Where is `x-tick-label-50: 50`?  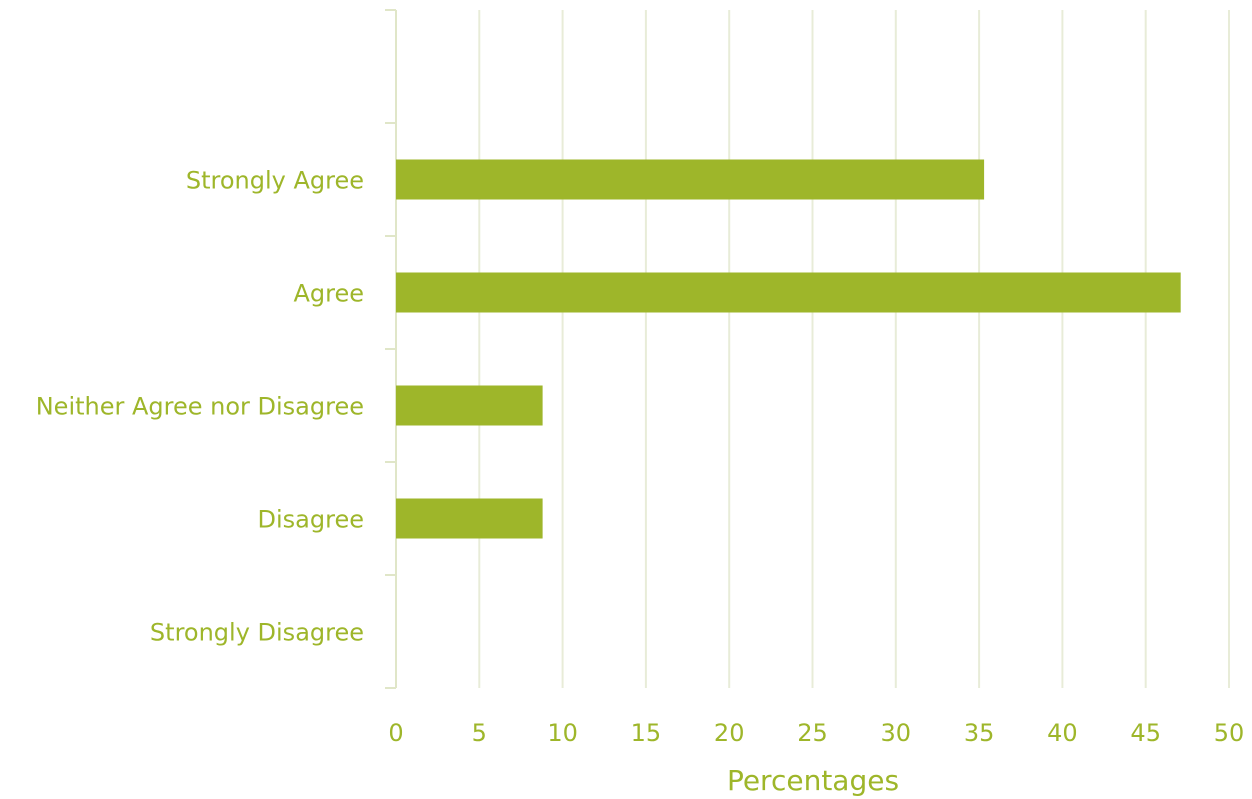 x-tick-label-50: 50 is located at coordinates (1229, 733).